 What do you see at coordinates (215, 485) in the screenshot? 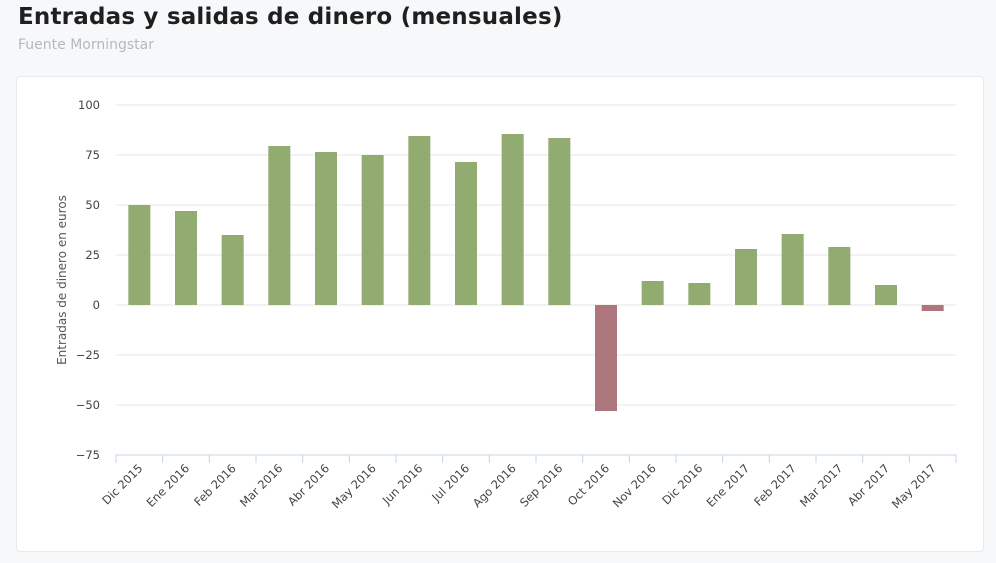
I see `x-tick-label: Feb 2016` at bounding box center [215, 485].